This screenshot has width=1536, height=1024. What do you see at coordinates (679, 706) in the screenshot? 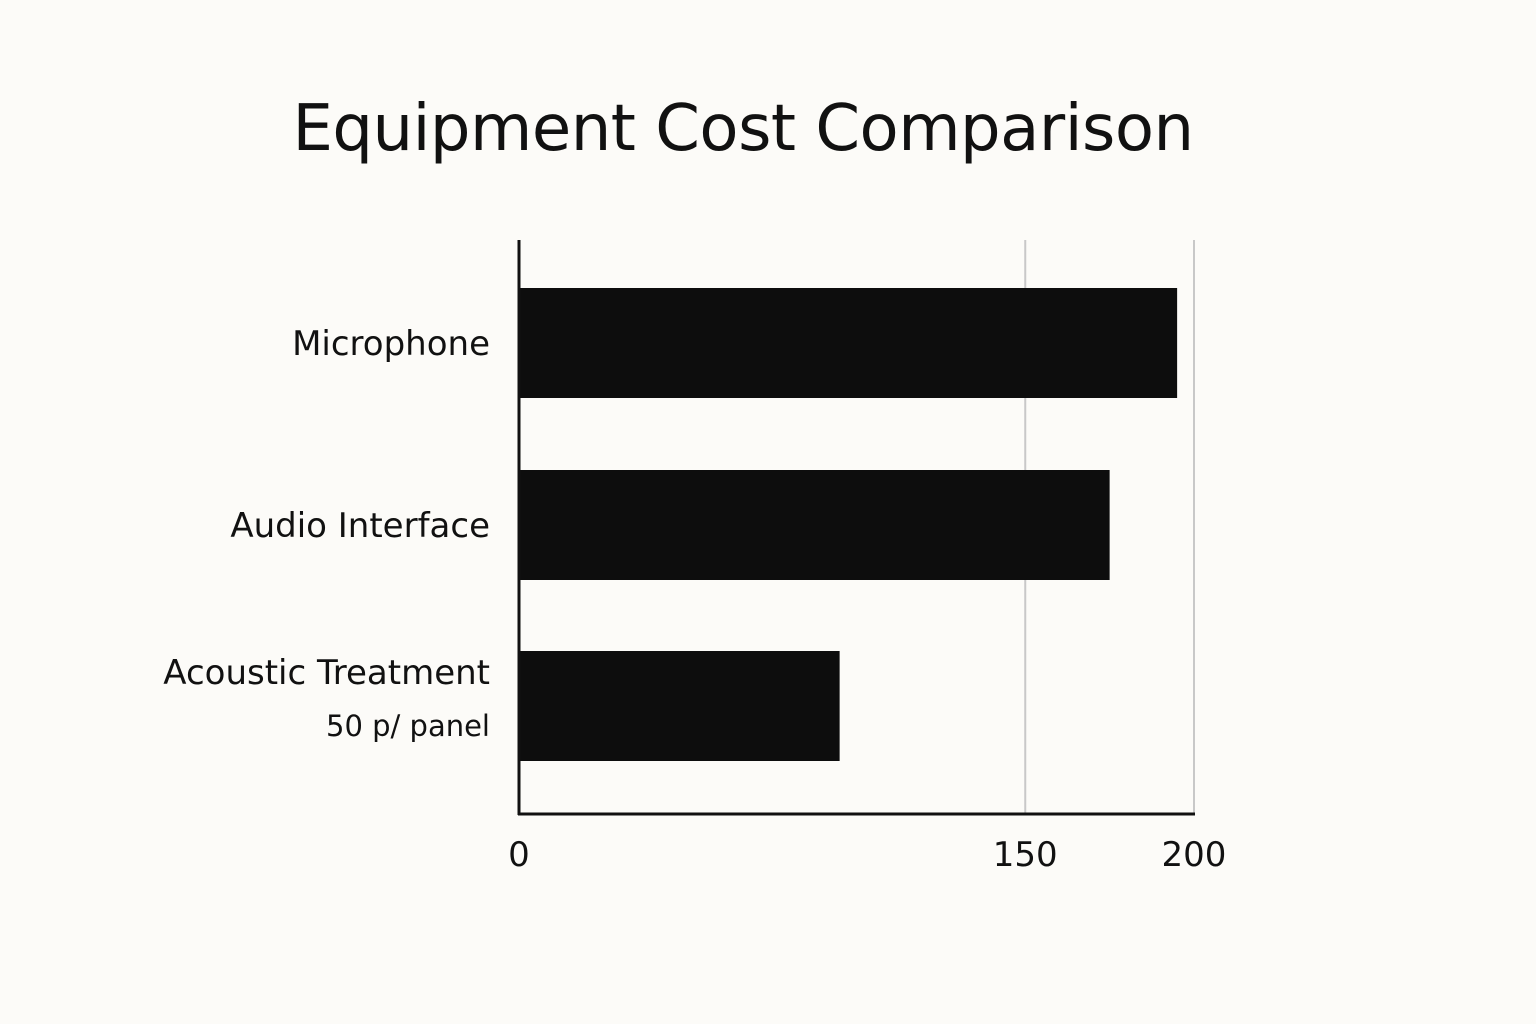
I see `bar-acoustic-treatment` at bounding box center [679, 706].